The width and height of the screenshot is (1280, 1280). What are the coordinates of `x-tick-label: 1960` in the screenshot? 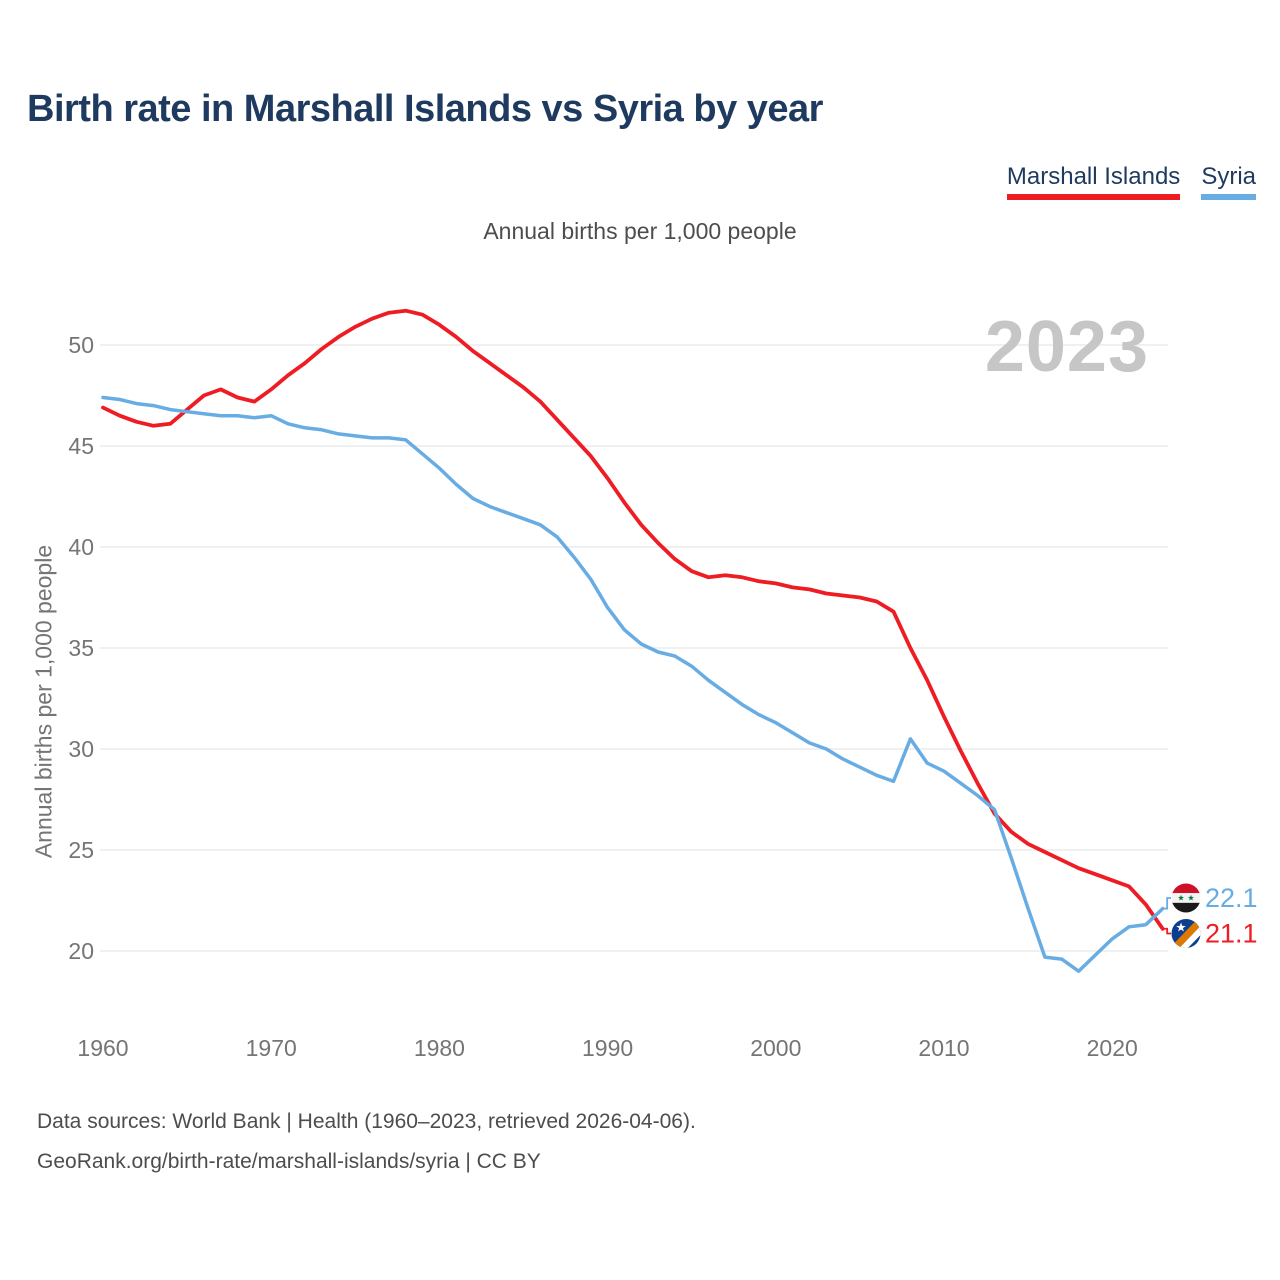 It's located at (102, 1048).